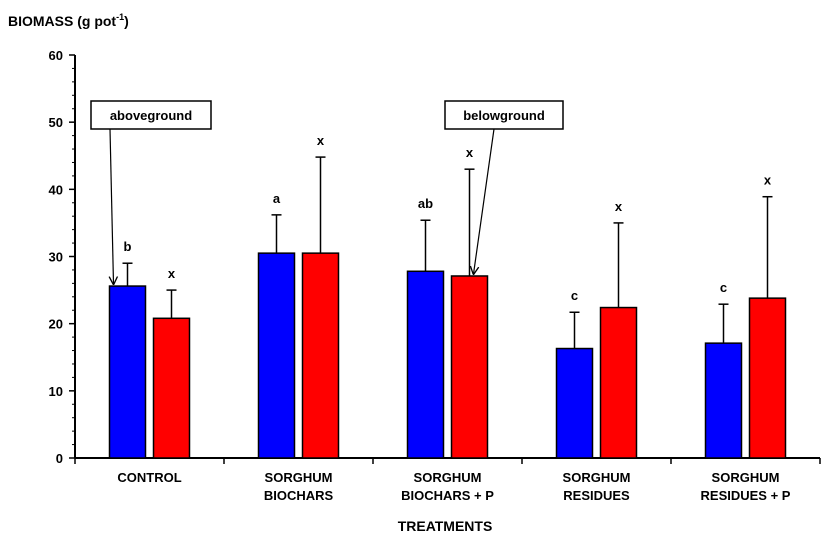  What do you see at coordinates (445, 526) in the screenshot?
I see `x-axis-title: TREATMENTS` at bounding box center [445, 526].